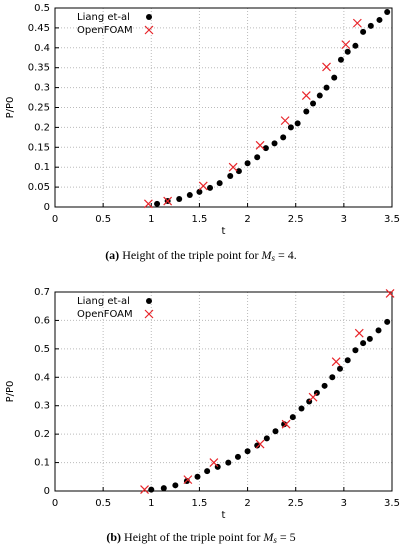 Image resolution: width=402 pixels, height=550 pixels. What do you see at coordinates (55, 503) in the screenshot?
I see `x-tick-label: 0` at bounding box center [55, 503].